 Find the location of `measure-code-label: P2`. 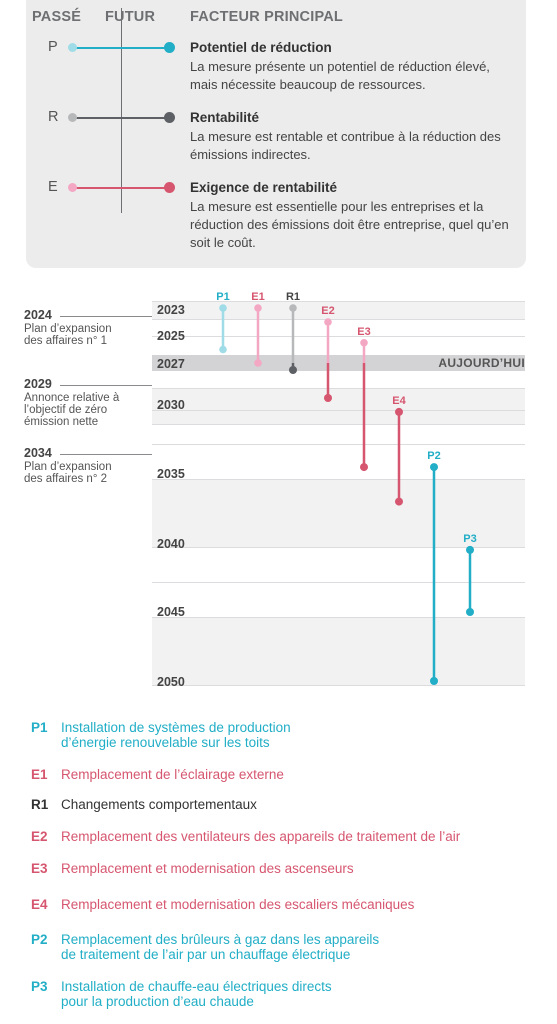

measure-code-label: P2 is located at coordinates (433, 456).